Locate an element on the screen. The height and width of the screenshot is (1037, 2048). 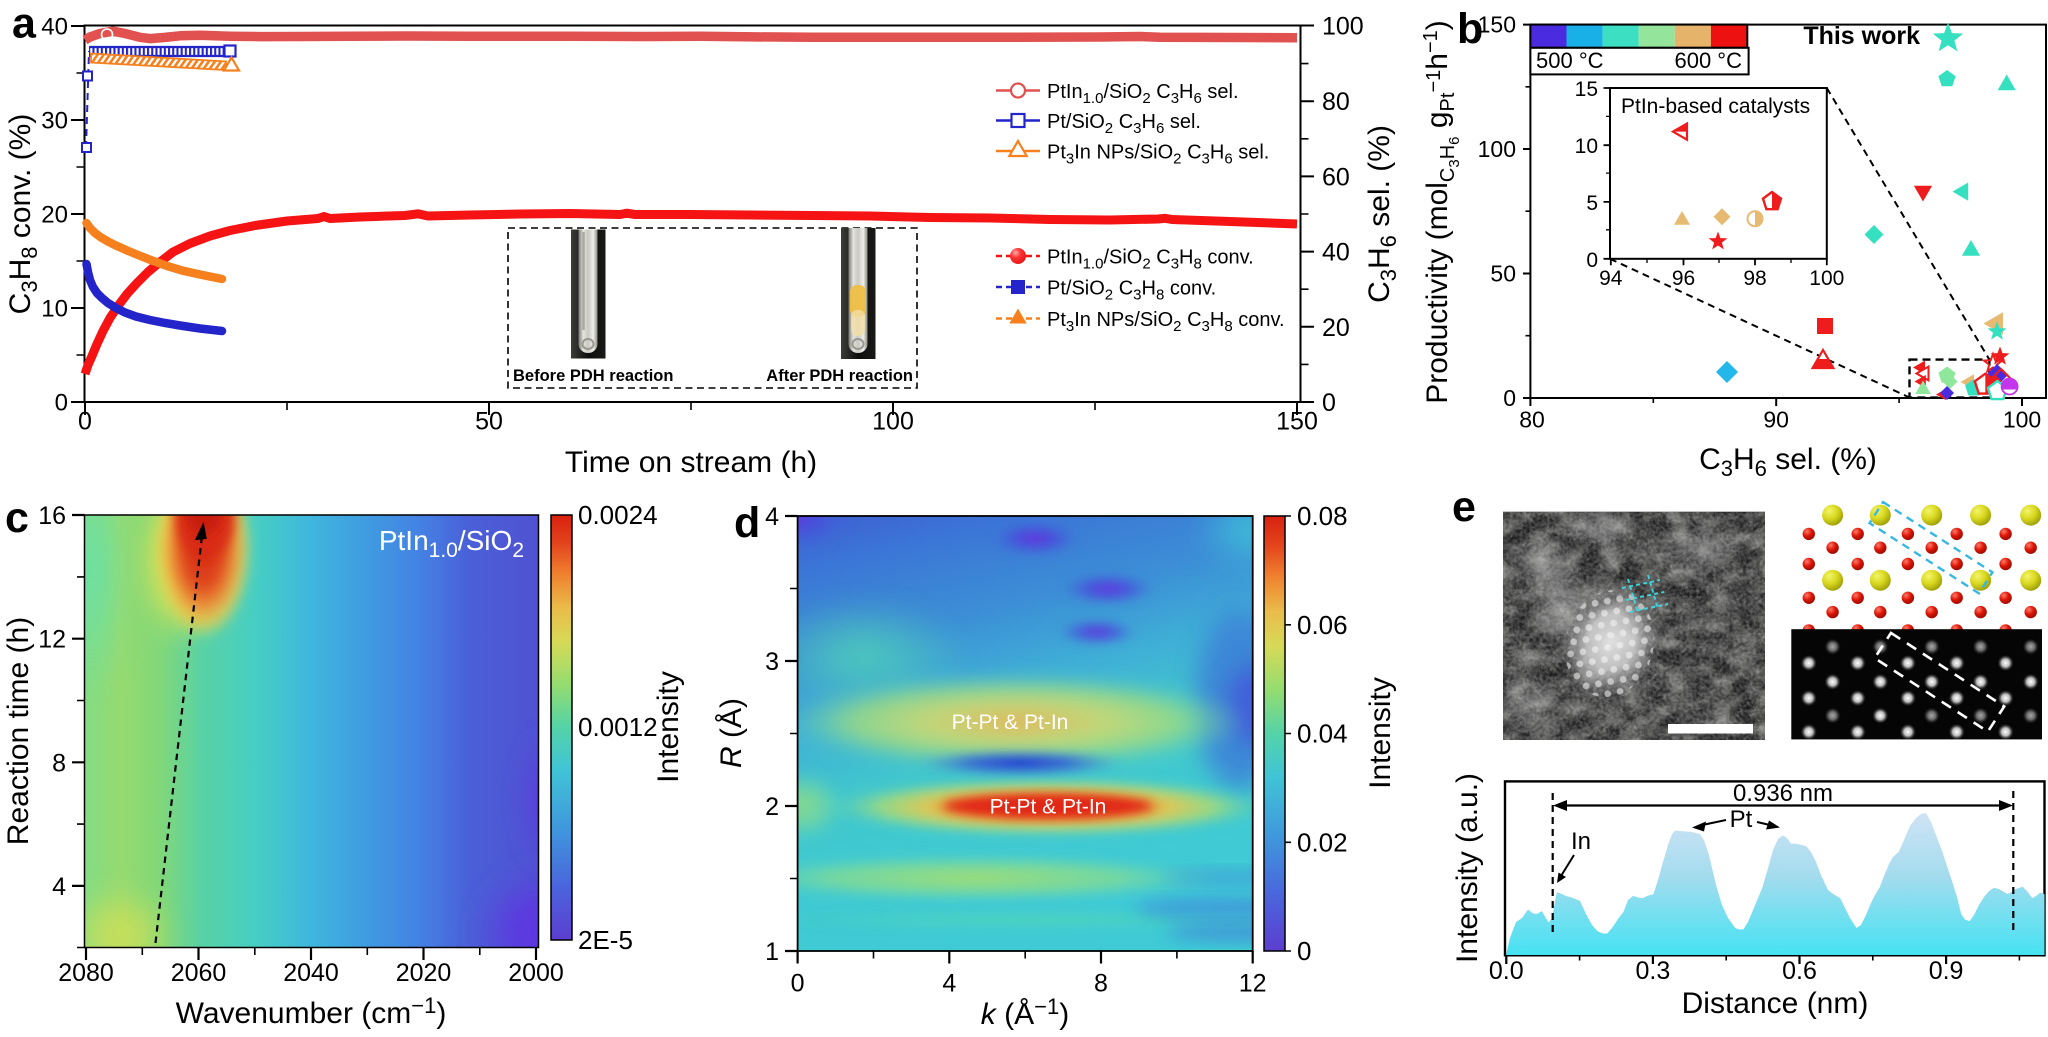
svg-text: b is located at coordinates (1470, 29).